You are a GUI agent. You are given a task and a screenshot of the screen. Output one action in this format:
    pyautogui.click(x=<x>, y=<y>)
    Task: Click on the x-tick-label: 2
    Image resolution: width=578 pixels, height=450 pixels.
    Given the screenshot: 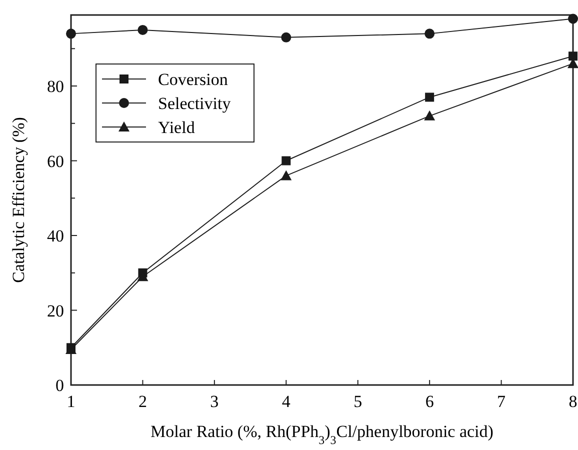 What is the action you would take?
    pyautogui.click(x=142, y=401)
    